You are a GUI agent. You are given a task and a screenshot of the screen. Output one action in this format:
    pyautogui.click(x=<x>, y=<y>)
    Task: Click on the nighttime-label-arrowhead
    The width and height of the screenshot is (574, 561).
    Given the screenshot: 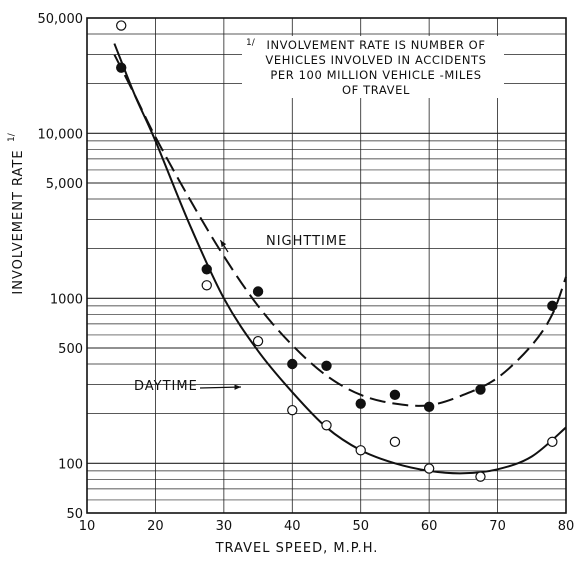 What is the action you would take?
    pyautogui.click(x=223, y=243)
    